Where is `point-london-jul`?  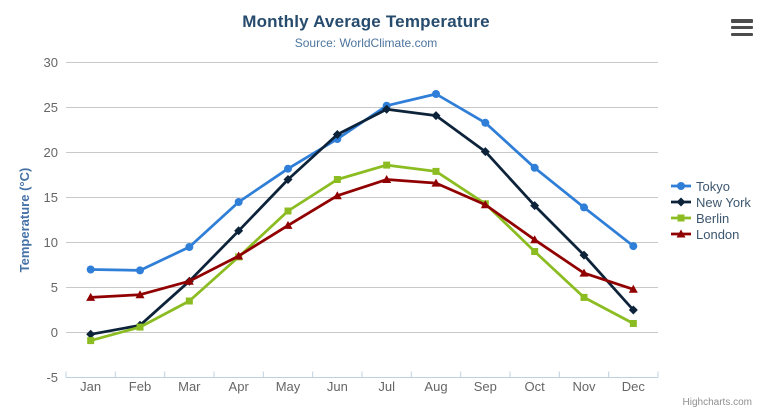
point-london-jul is located at coordinates (387, 179).